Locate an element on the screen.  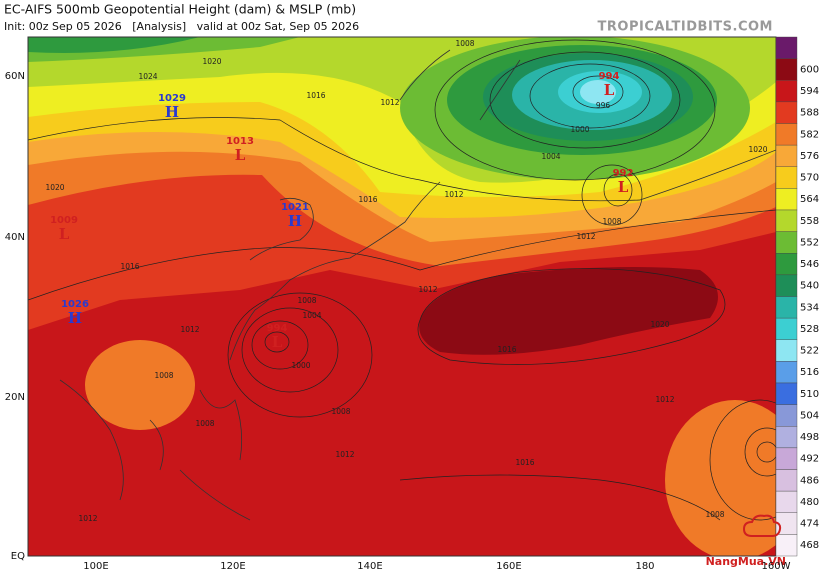
colorbar-label: 528 is located at coordinates (809, 329).